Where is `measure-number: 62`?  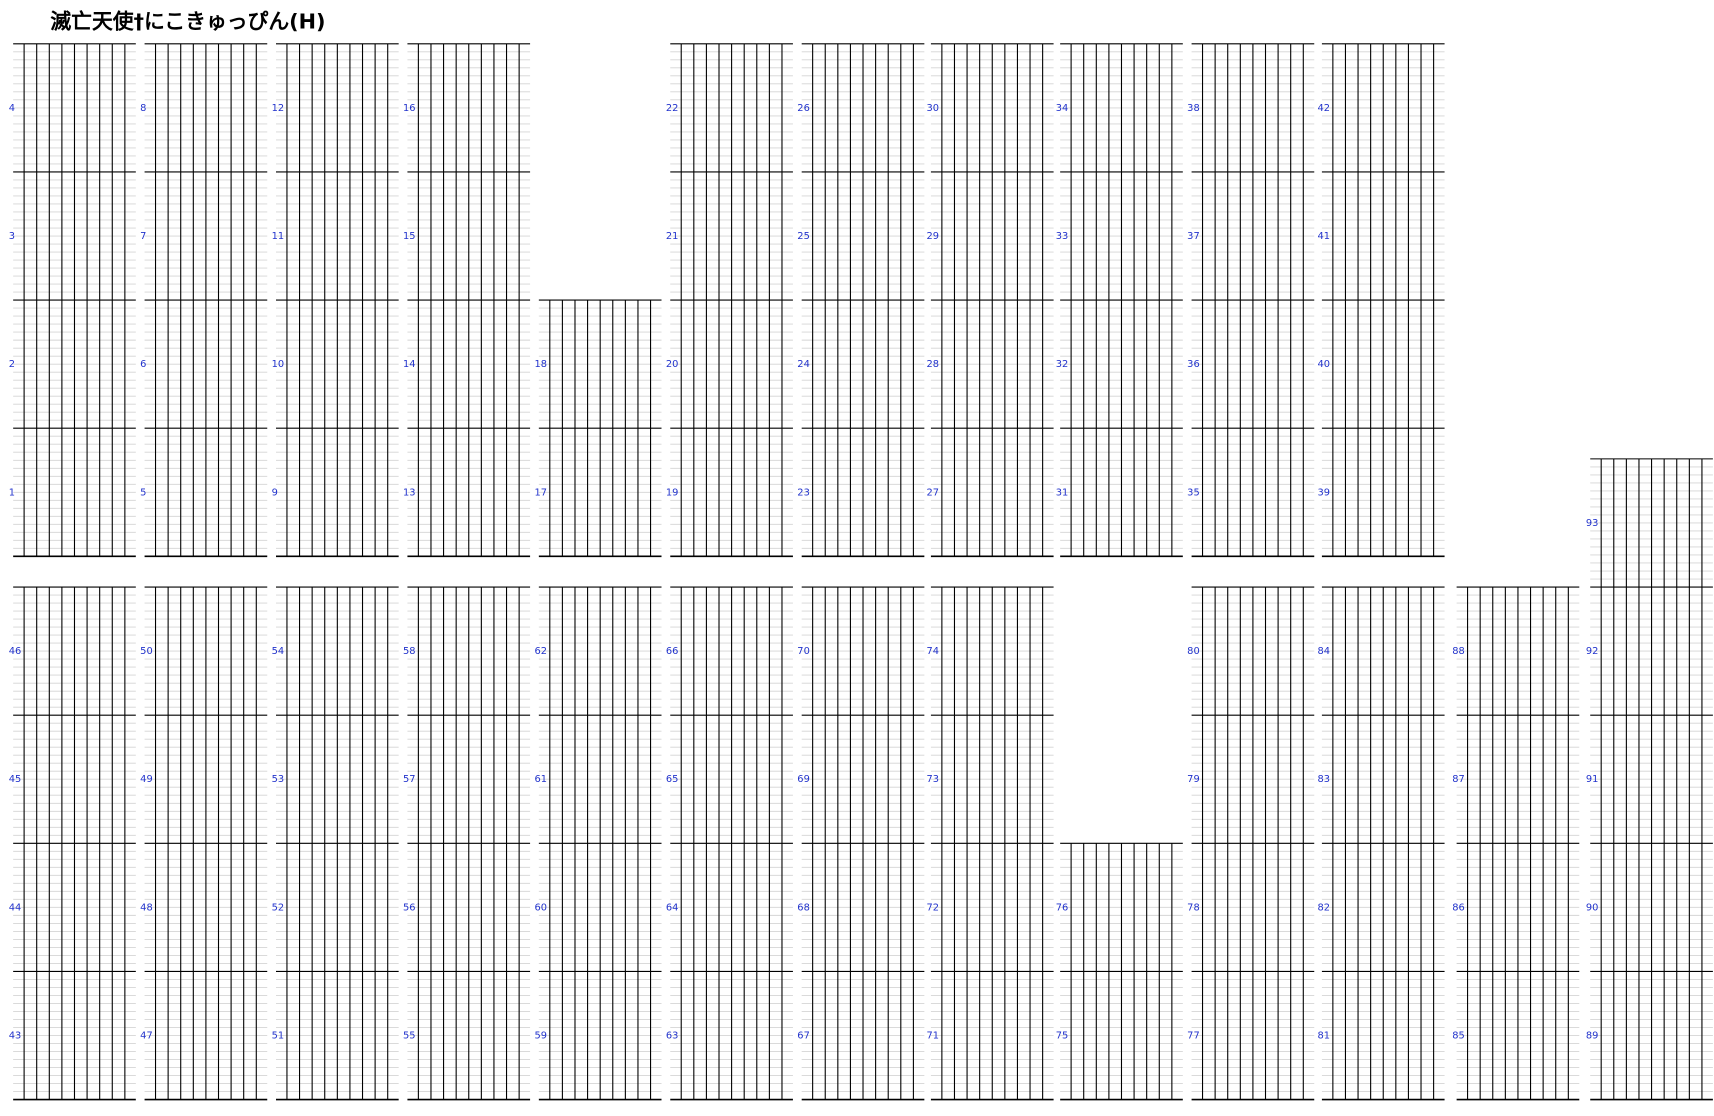 measure-number: 62 is located at coordinates (540, 651).